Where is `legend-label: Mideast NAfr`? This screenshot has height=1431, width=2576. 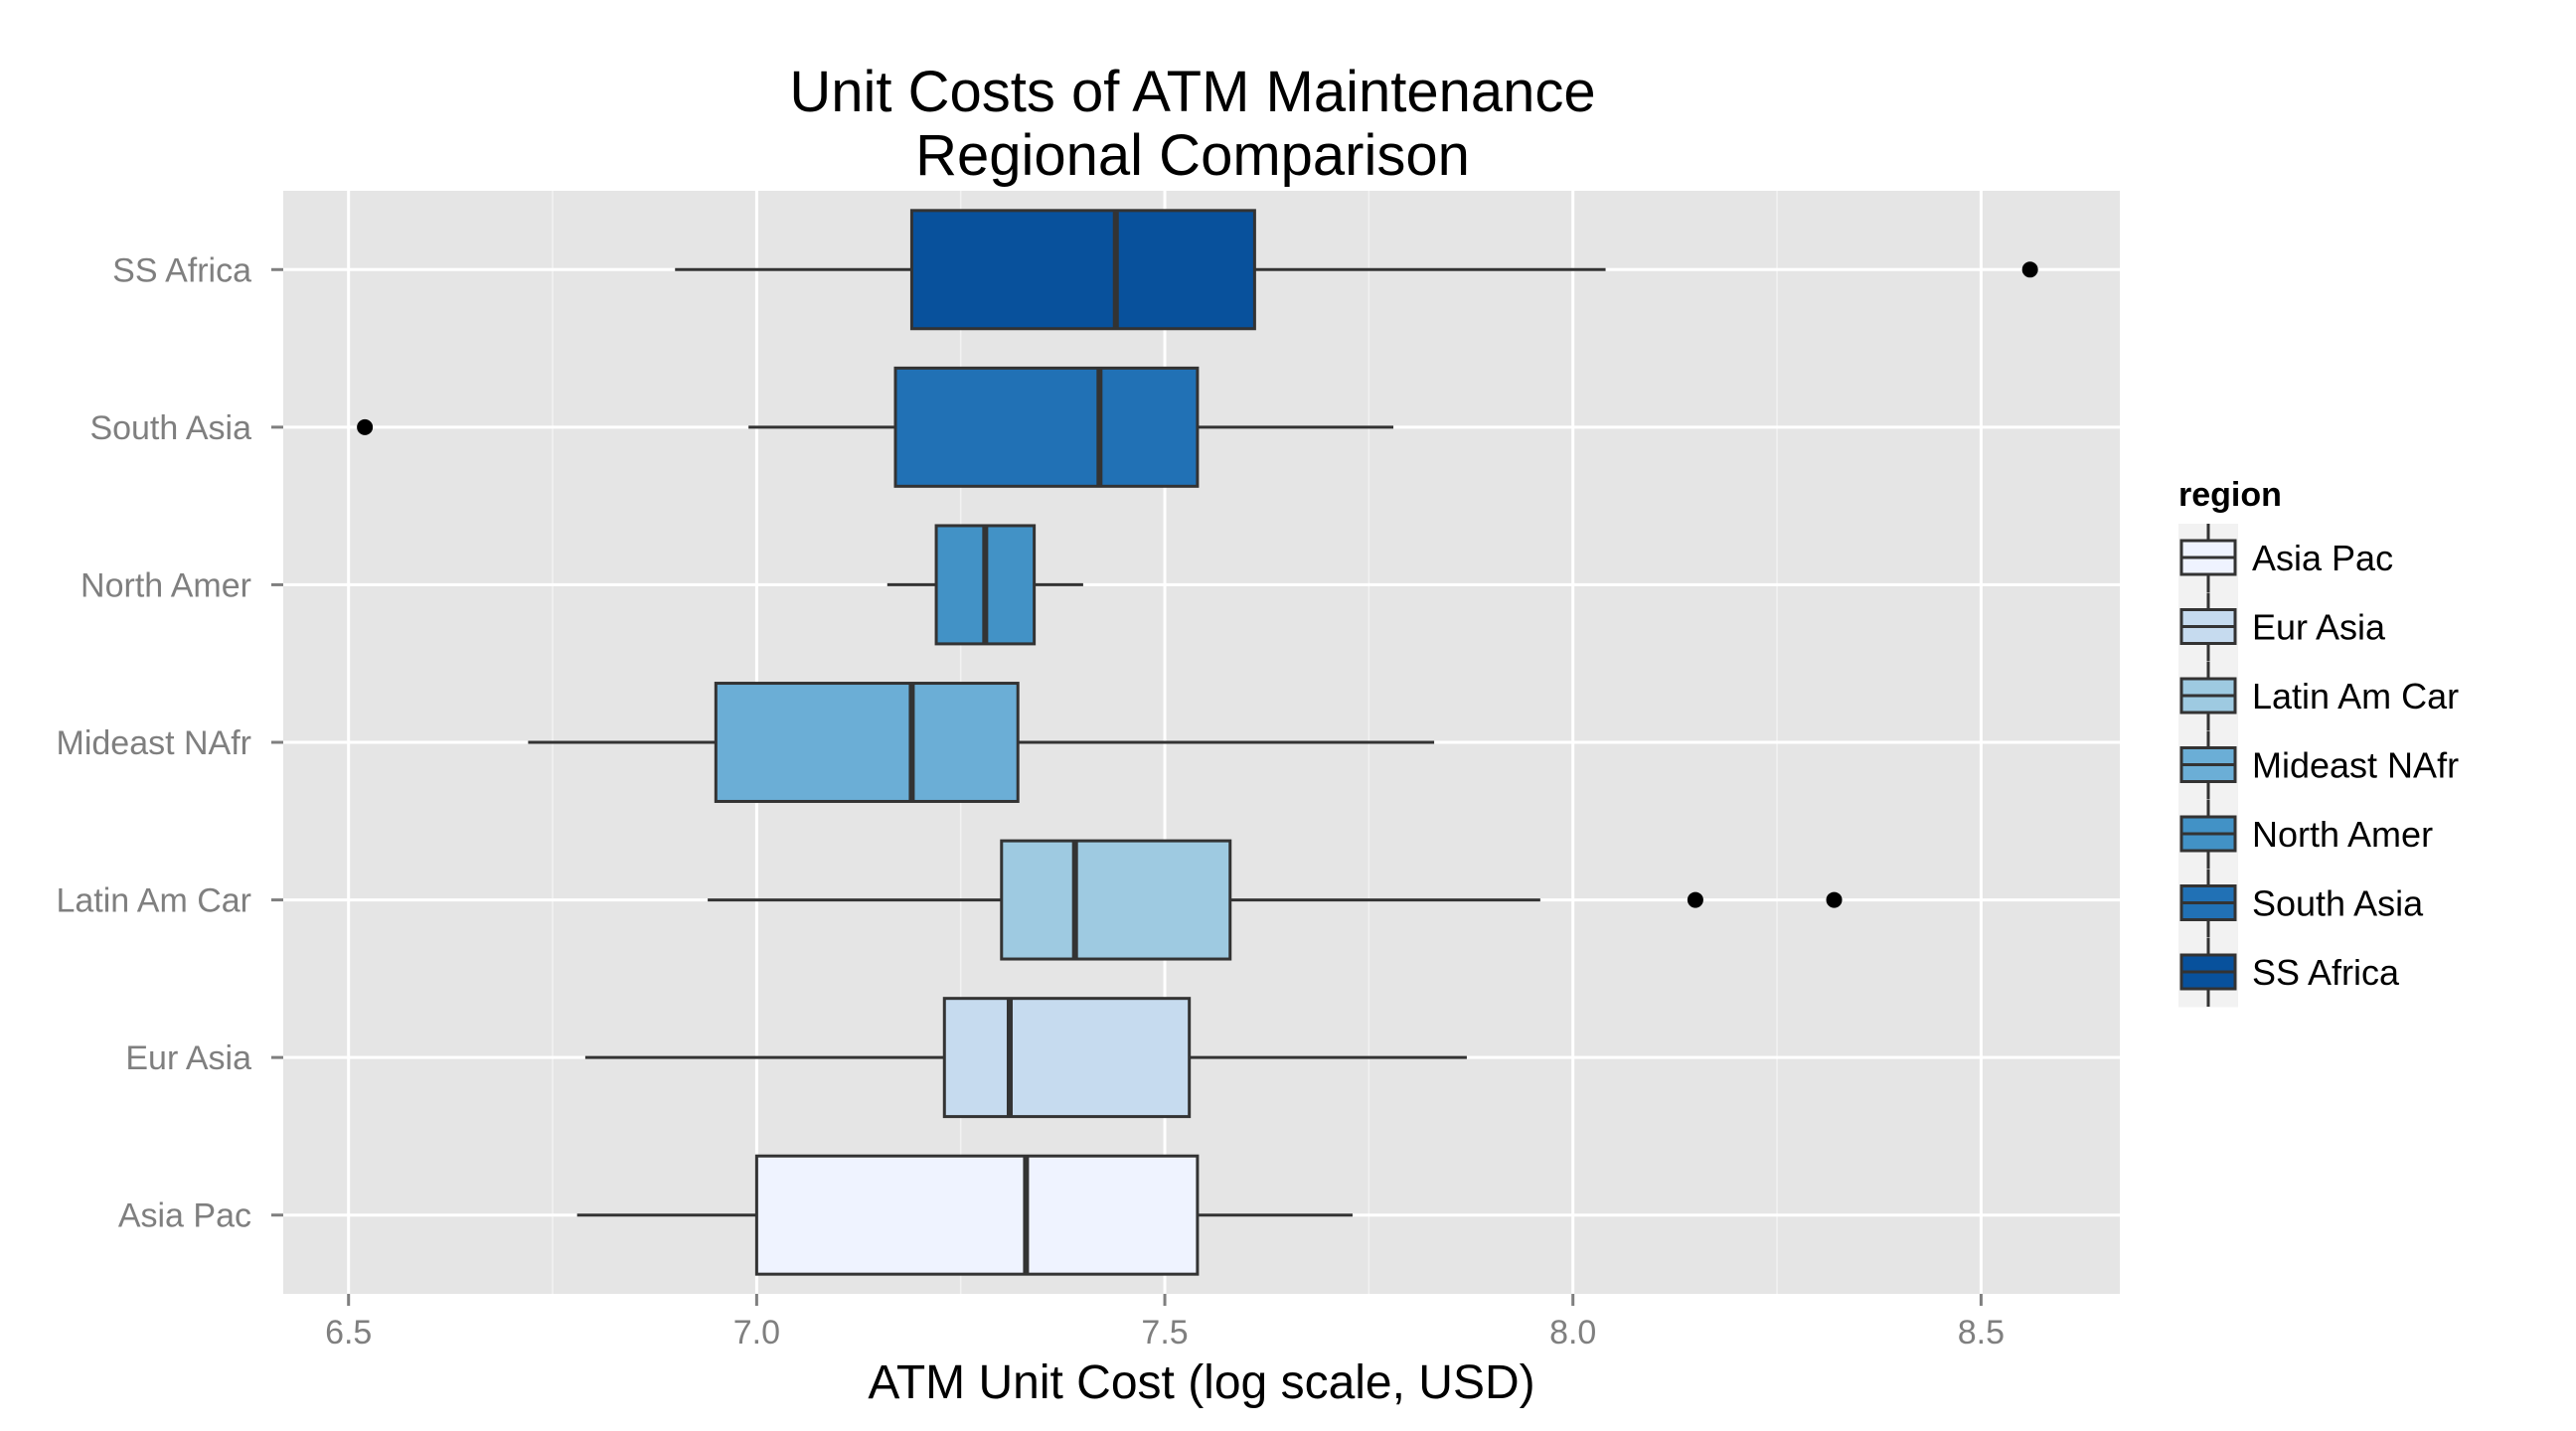
legend-label: Mideast NAfr is located at coordinates (2355, 765).